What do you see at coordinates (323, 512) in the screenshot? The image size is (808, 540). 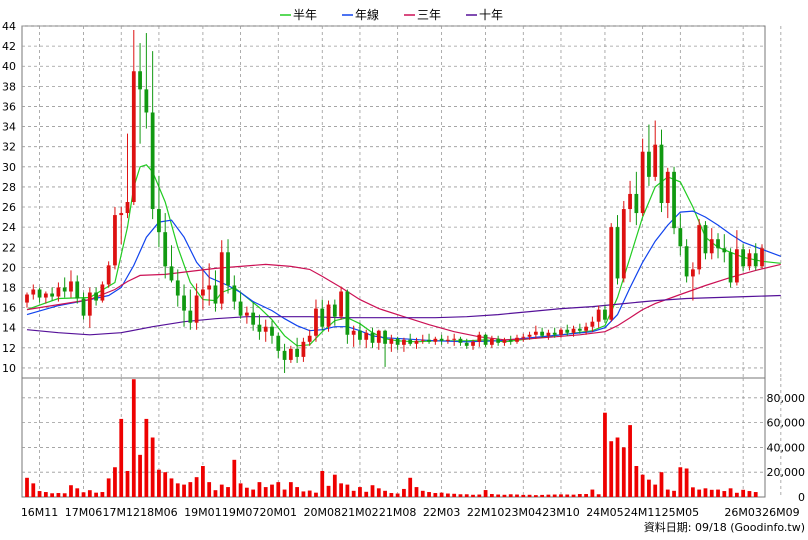 I see `x-tick-label: 20M08` at bounding box center [323, 512].